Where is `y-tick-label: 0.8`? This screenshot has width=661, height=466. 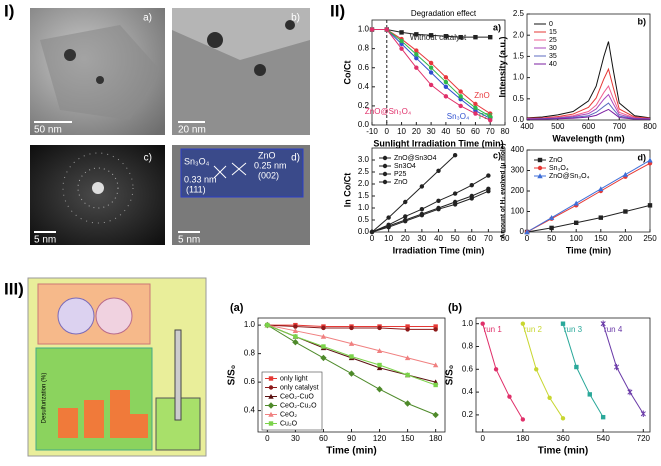
y-tick-label: 0.8 is located at coordinates (468, 346).